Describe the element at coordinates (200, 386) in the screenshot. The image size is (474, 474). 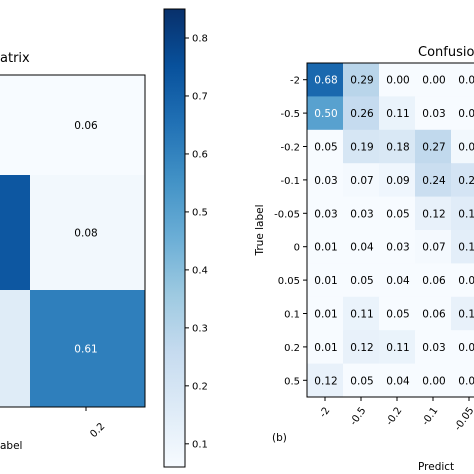
I see `colorbar-tick-label: 0.2` at that location.